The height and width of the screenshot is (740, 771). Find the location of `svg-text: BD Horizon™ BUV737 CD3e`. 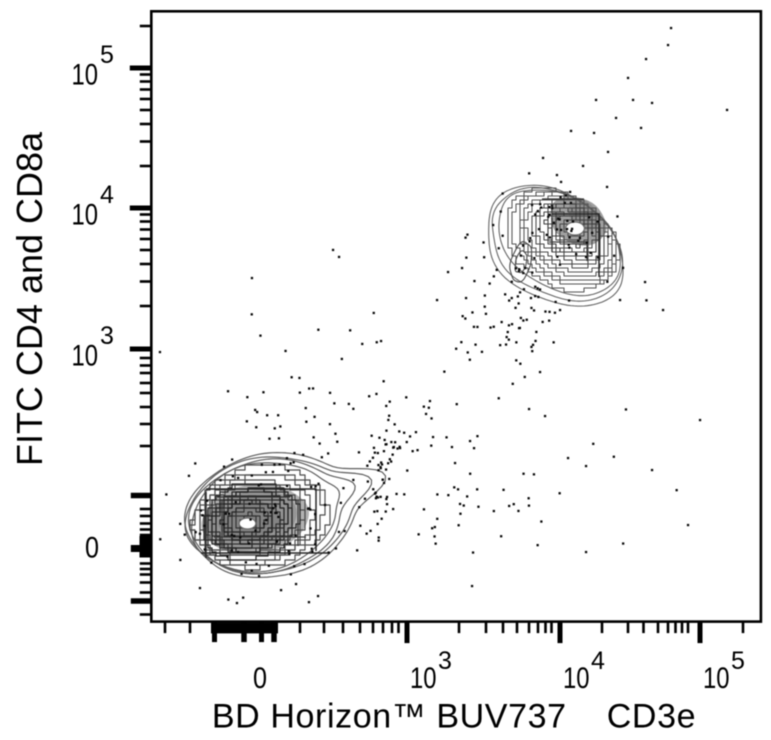

svg-text: BD Horizon™ BUV737 CD3e is located at coordinates (454, 717).